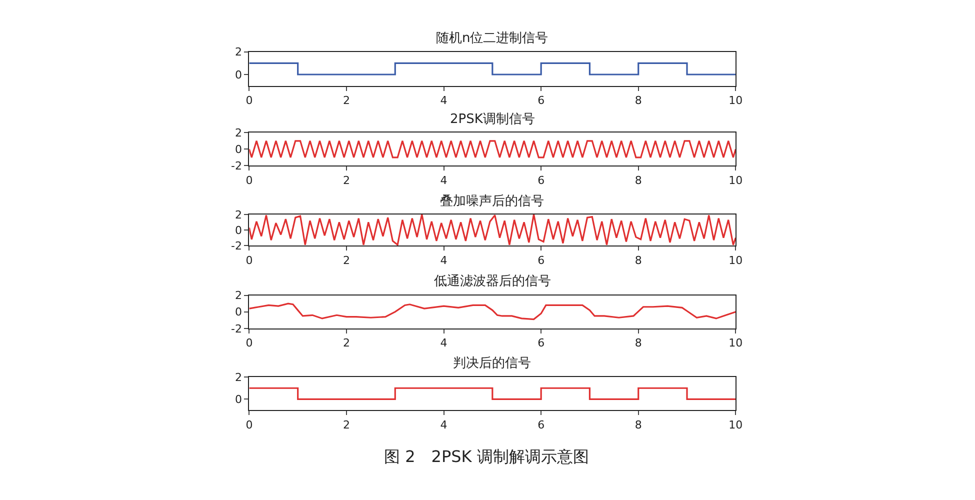 Image resolution: width=975 pixels, height=500 pixels. Describe the element at coordinates (486, 456) in the screenshot. I see `caption: 图 2 2PSK 调制解调示意图` at that location.